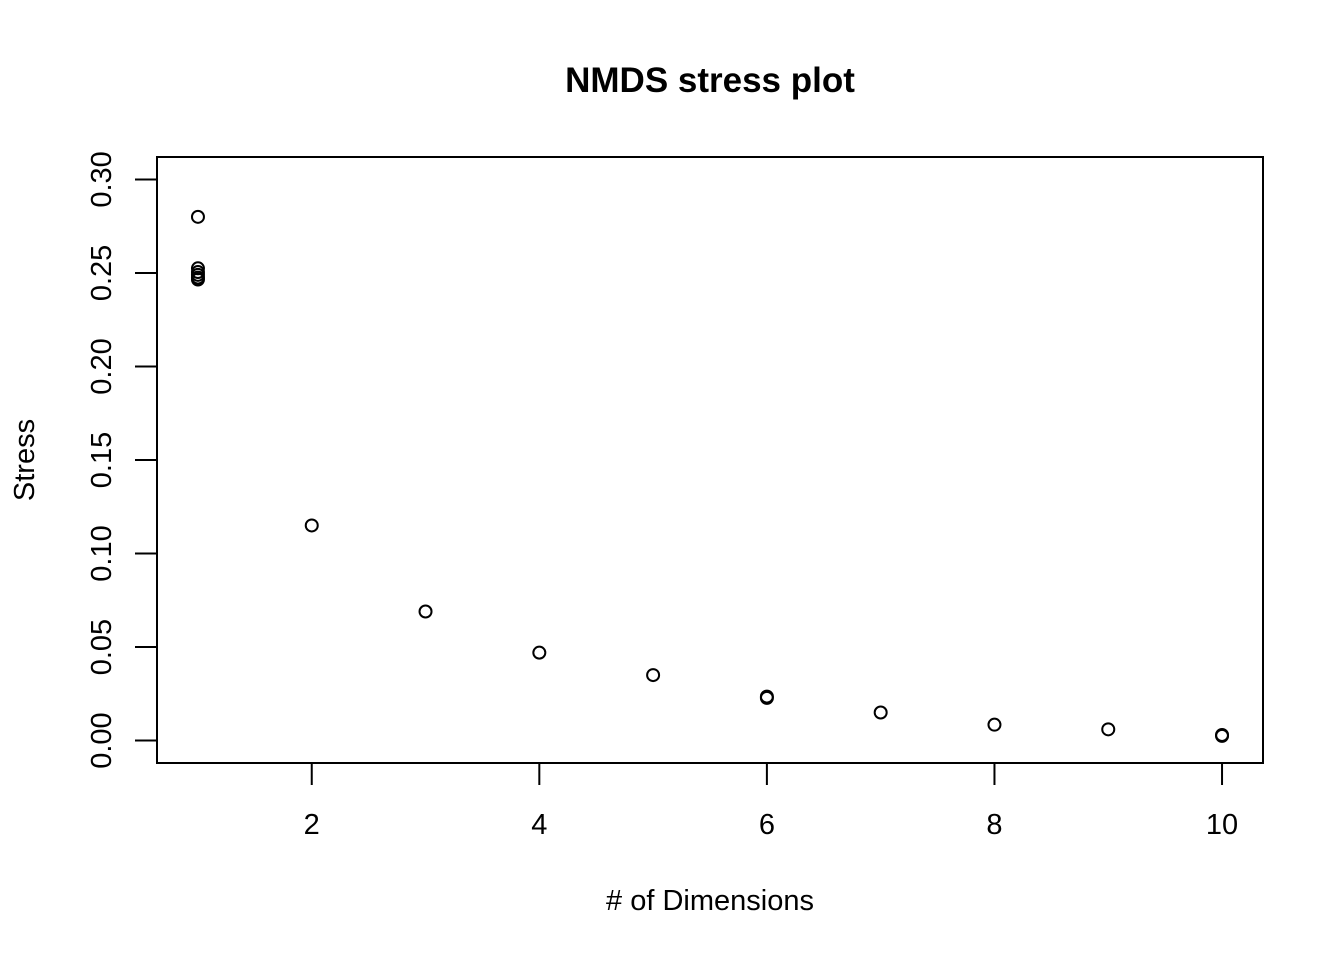  Describe the element at coordinates (1222, 825) in the screenshot. I see `x-tick-label: 10` at that location.